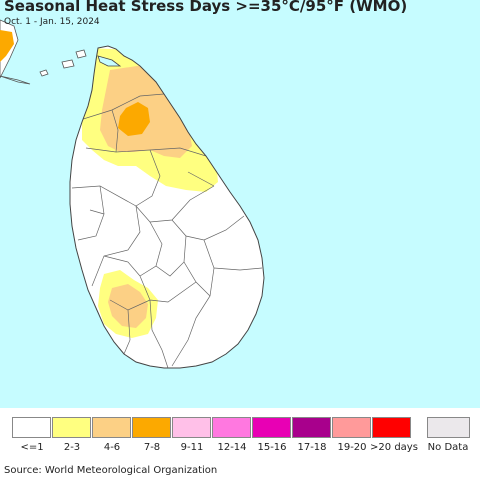 The image size is (480, 480). I want to click on legend-label-3: 7-8, so click(152, 447).